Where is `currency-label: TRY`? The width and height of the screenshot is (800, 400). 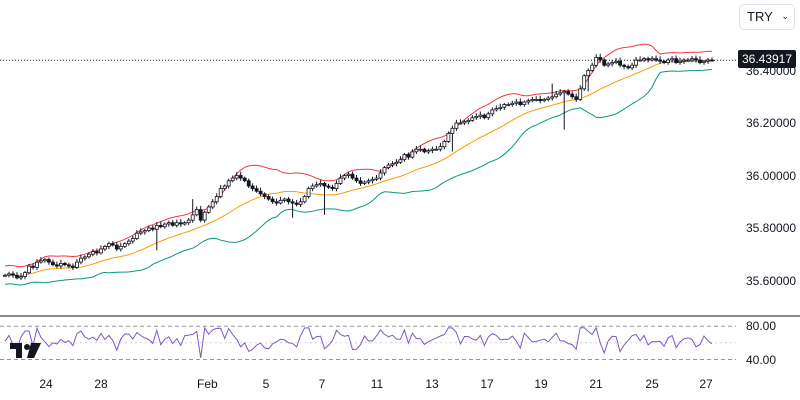
currency-label: TRY is located at coordinates (760, 16).